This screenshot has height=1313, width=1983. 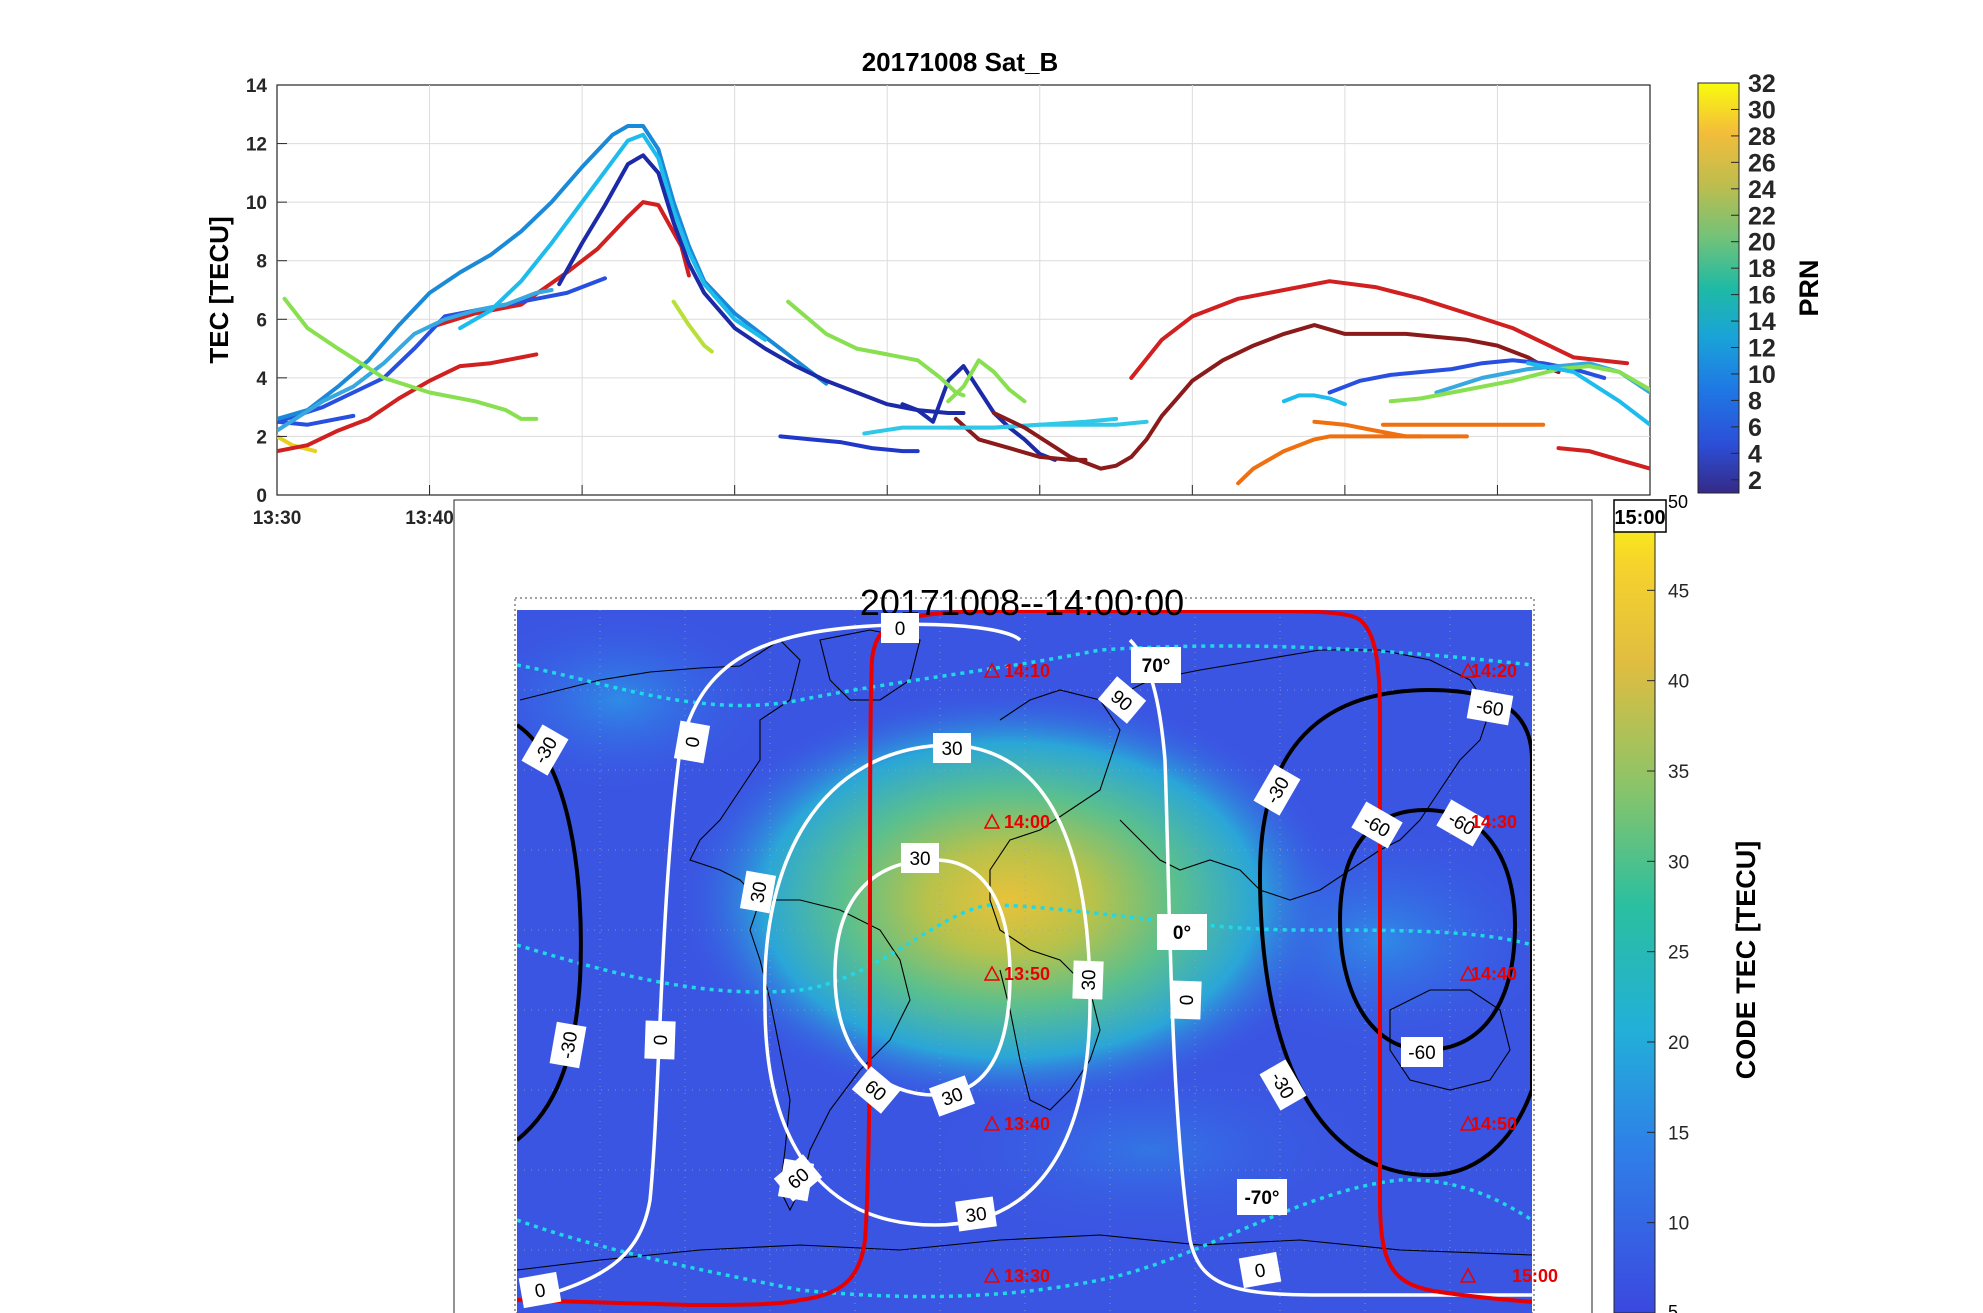 What do you see at coordinates (1678, 1133) in the screenshot?
I see `tec-tick-label: 15` at bounding box center [1678, 1133].